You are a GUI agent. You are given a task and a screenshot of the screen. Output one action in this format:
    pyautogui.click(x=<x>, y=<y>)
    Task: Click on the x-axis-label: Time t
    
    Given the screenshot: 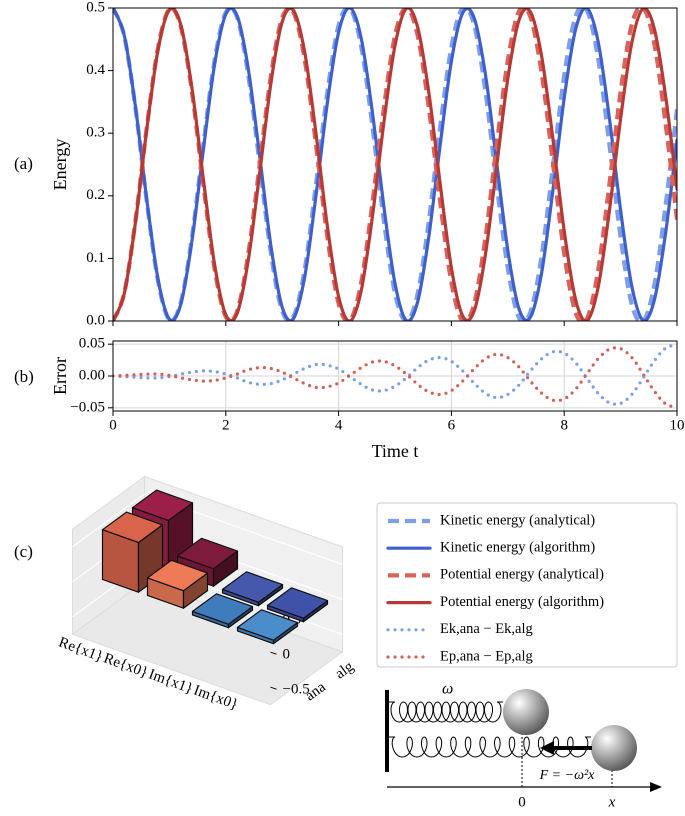 What is the action you would take?
    pyautogui.click(x=395, y=451)
    